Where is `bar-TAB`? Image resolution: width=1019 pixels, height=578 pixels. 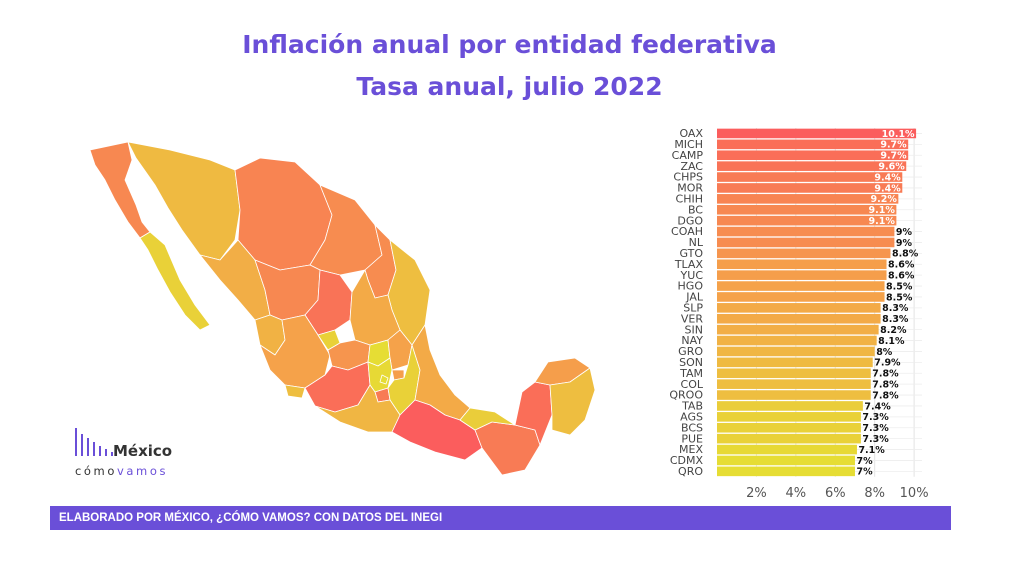 bar-TAB is located at coordinates (790, 406).